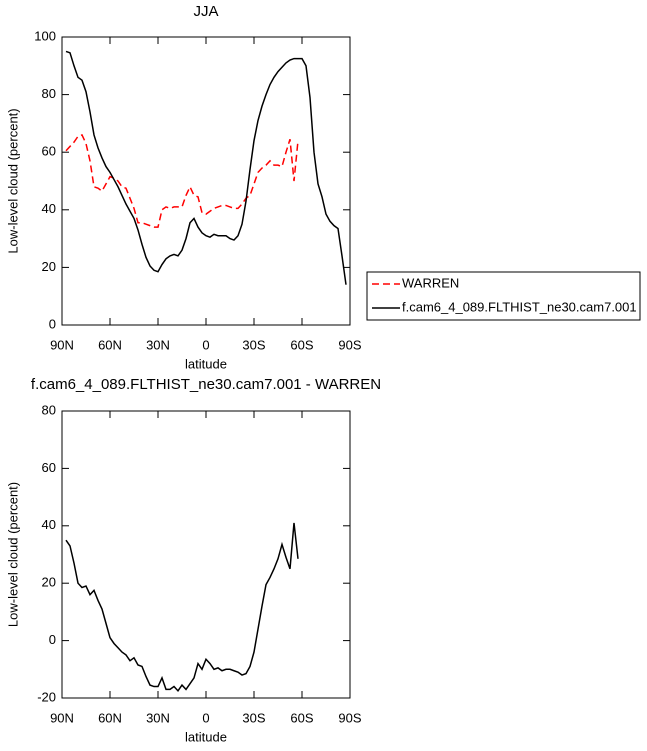 This screenshot has height=751, width=647. I want to click on legend-label: f.cam6_4_089.FLTHIST_ne30.cam7.001, so click(519, 306).